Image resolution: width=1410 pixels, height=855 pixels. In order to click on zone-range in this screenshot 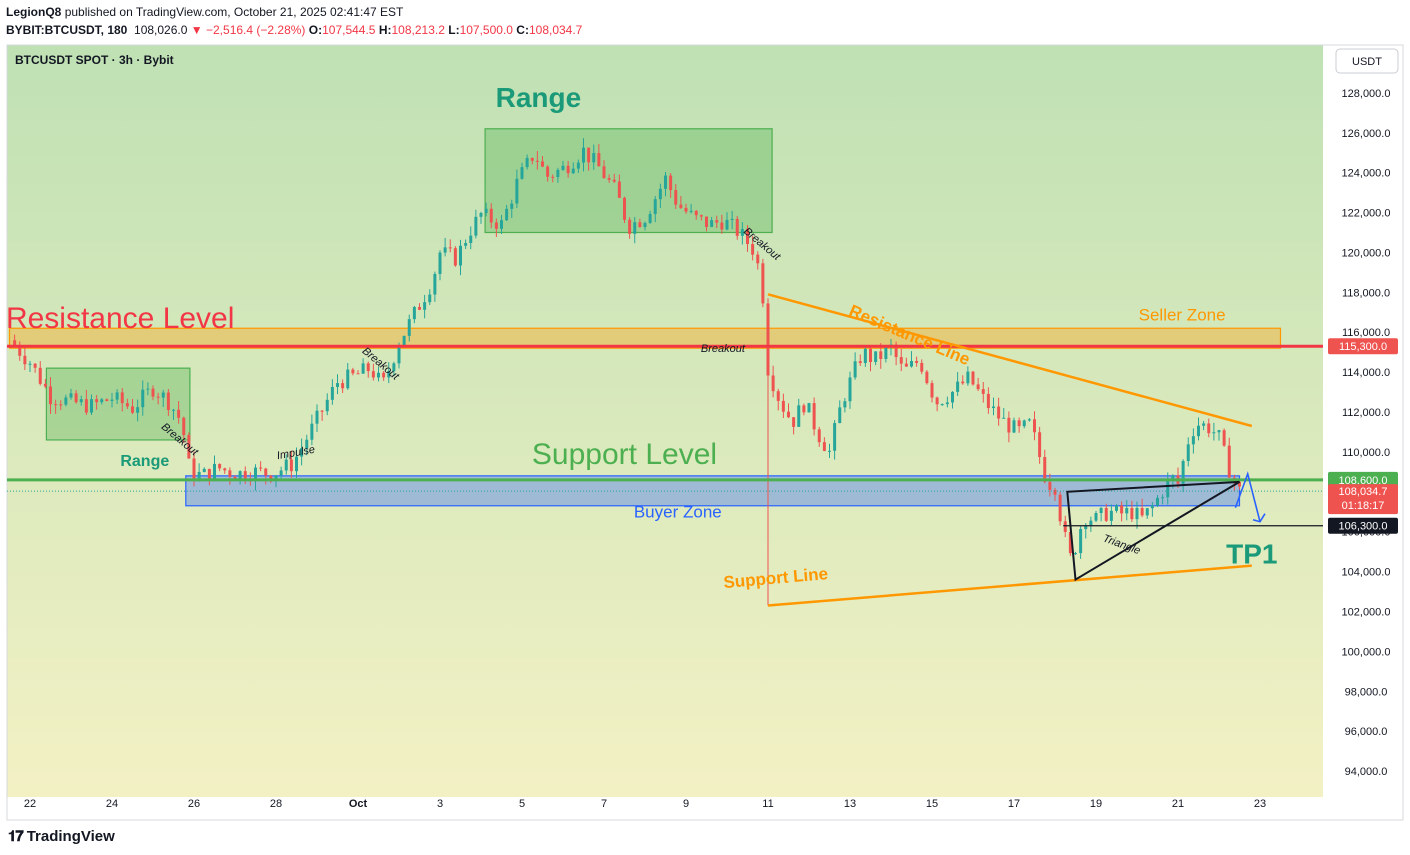, I will do `click(118, 404)`.